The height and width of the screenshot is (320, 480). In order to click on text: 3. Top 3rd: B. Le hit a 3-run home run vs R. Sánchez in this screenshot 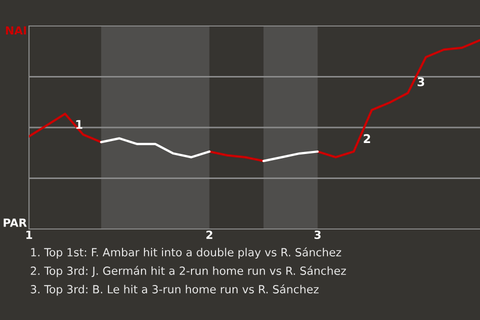, I will do `click(174, 290)`.